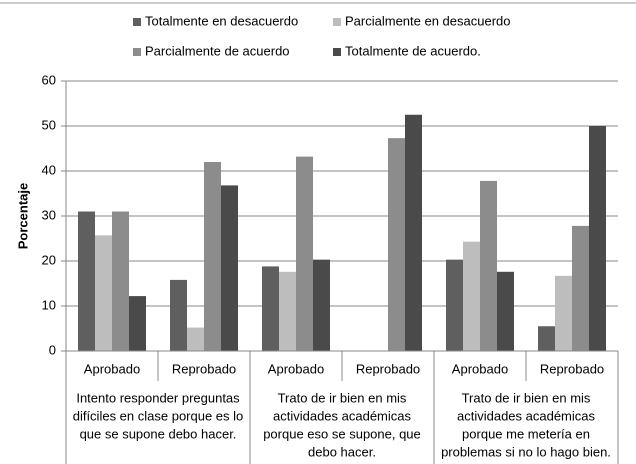 Image resolution: width=636 pixels, height=464 pixels. I want to click on y-tick-label: 0, so click(52, 349).